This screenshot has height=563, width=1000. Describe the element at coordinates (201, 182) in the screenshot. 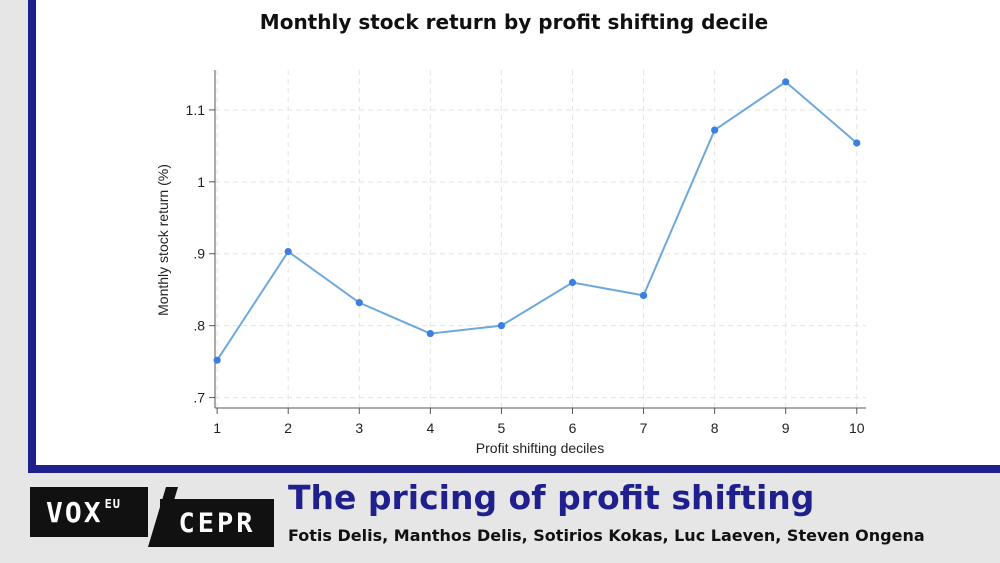

I see `y-tick-label-3: 1` at that location.